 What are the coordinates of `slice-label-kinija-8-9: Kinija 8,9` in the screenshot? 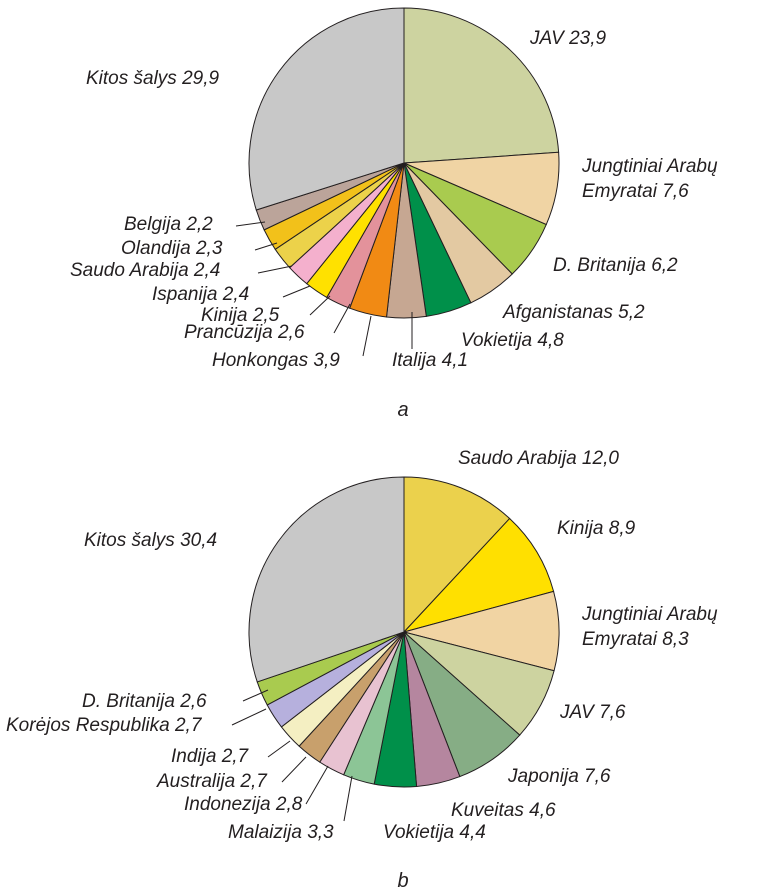 It's located at (596, 528).